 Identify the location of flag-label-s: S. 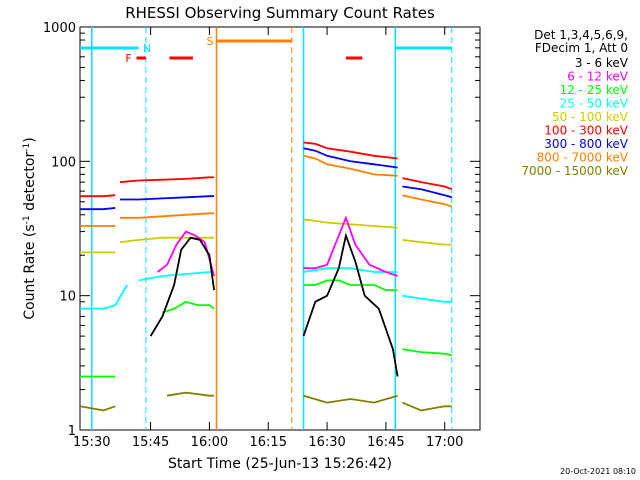
(209, 41).